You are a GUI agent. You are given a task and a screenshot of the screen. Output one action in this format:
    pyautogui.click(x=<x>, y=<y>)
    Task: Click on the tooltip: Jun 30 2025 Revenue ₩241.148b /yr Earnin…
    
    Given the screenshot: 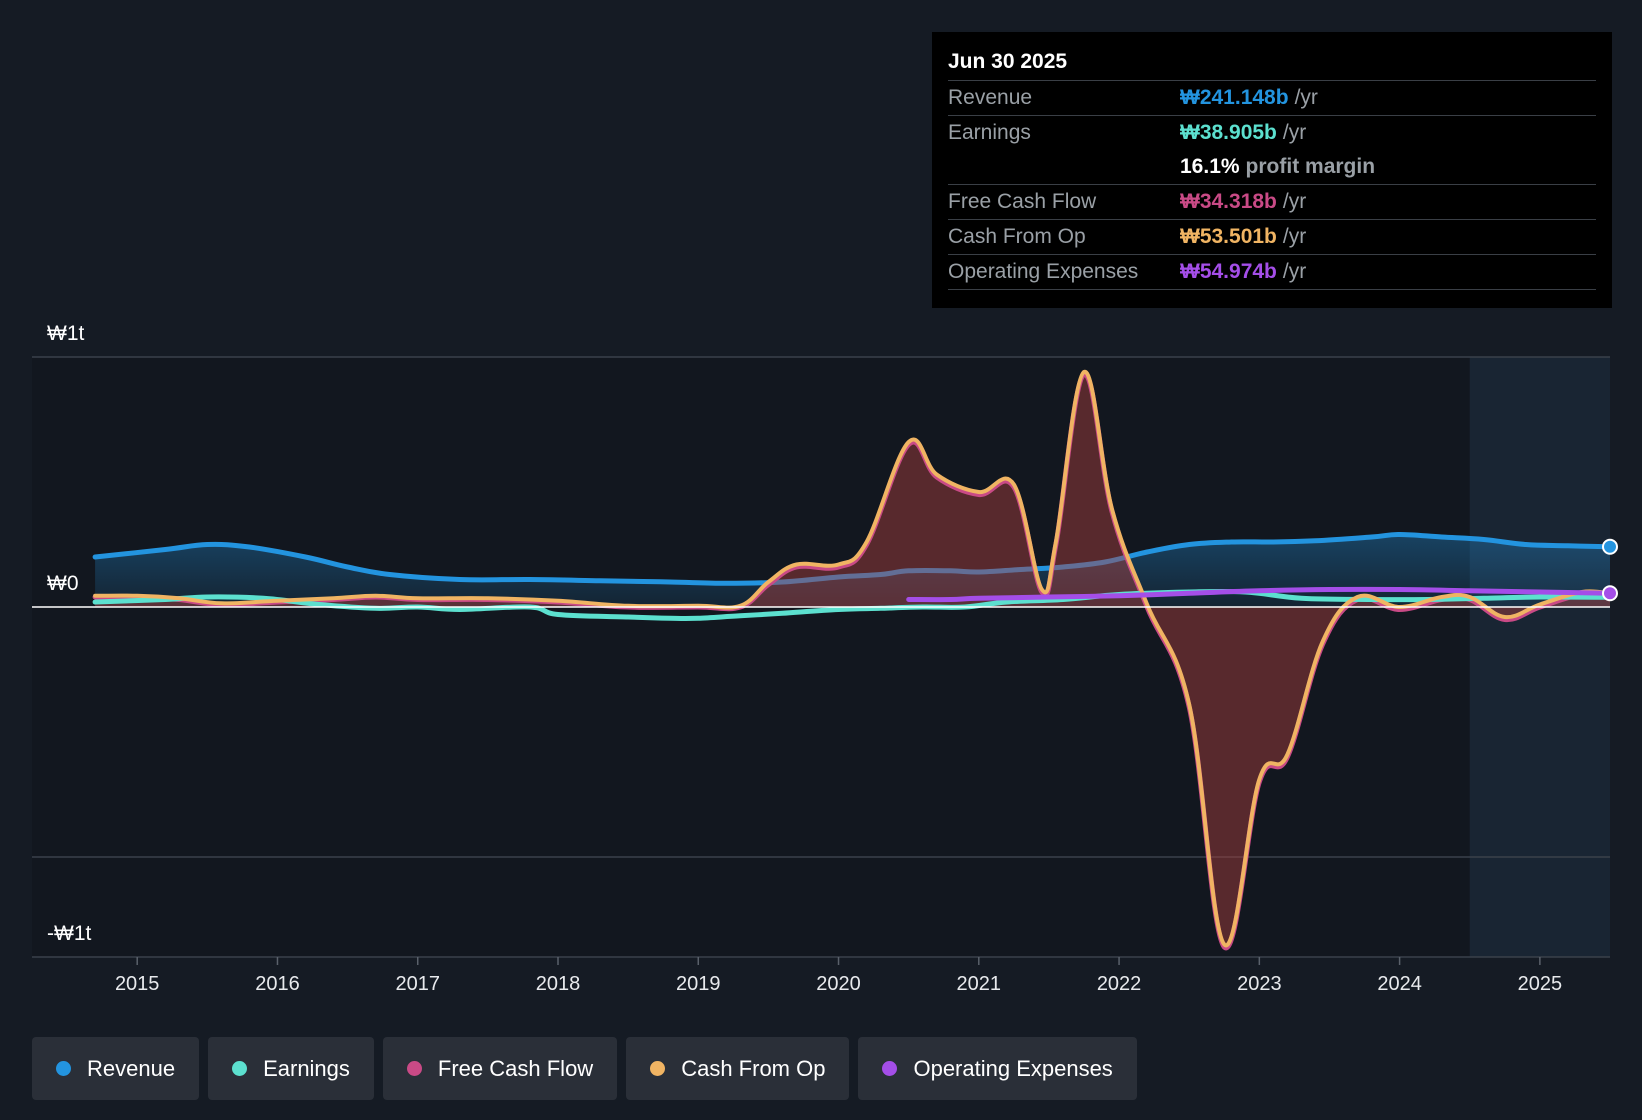 What is the action you would take?
    pyautogui.click(x=1272, y=170)
    